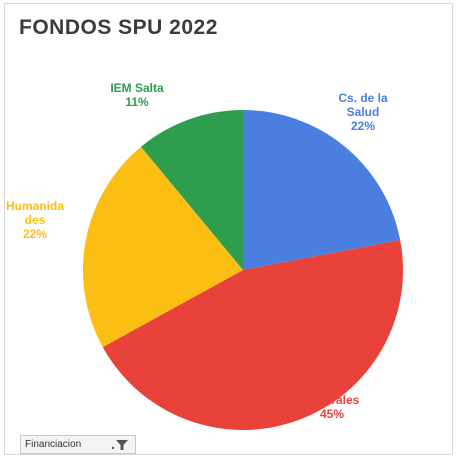 Image resolution: width=459 pixels, height=460 pixels. What do you see at coordinates (120, 445) in the screenshot?
I see `filter-funnel-icon` at bounding box center [120, 445].